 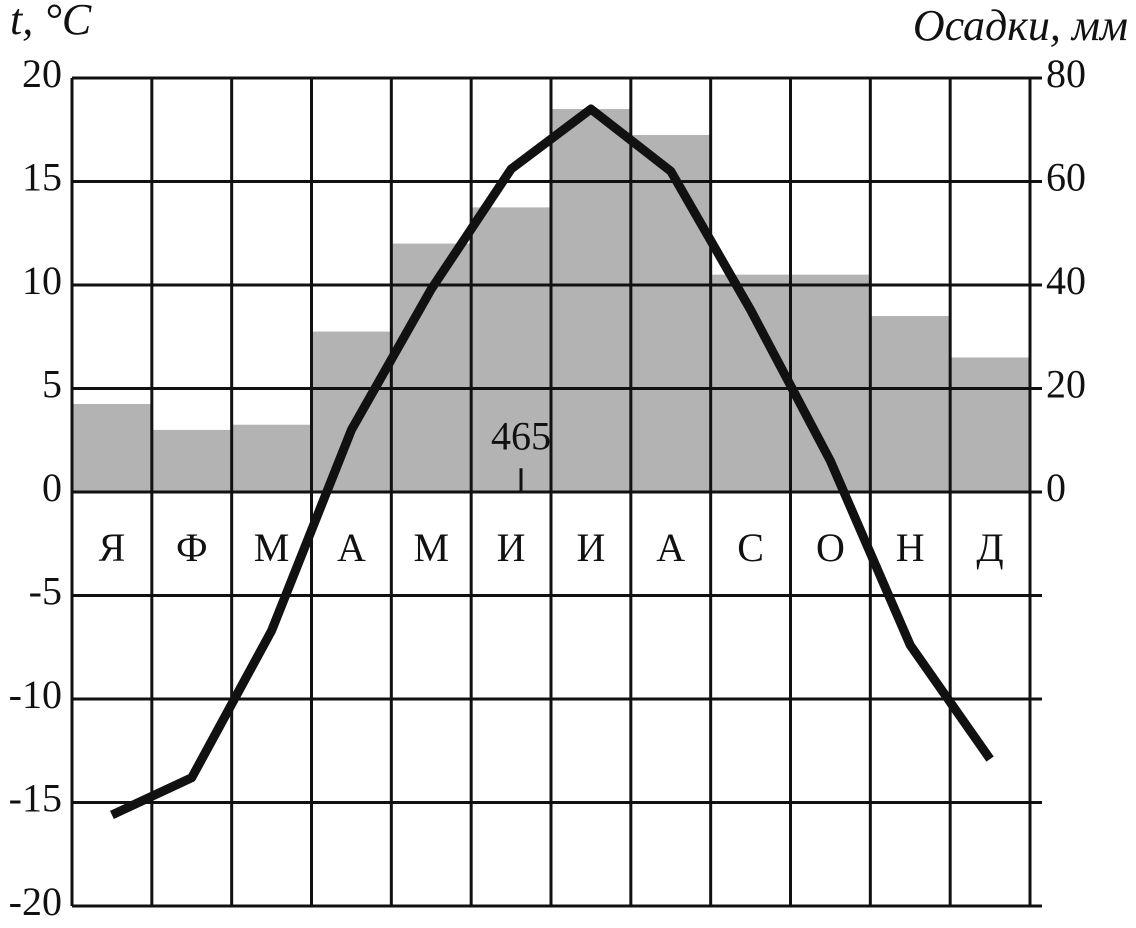 I want to click on annotation: 465, so click(x=521, y=435).